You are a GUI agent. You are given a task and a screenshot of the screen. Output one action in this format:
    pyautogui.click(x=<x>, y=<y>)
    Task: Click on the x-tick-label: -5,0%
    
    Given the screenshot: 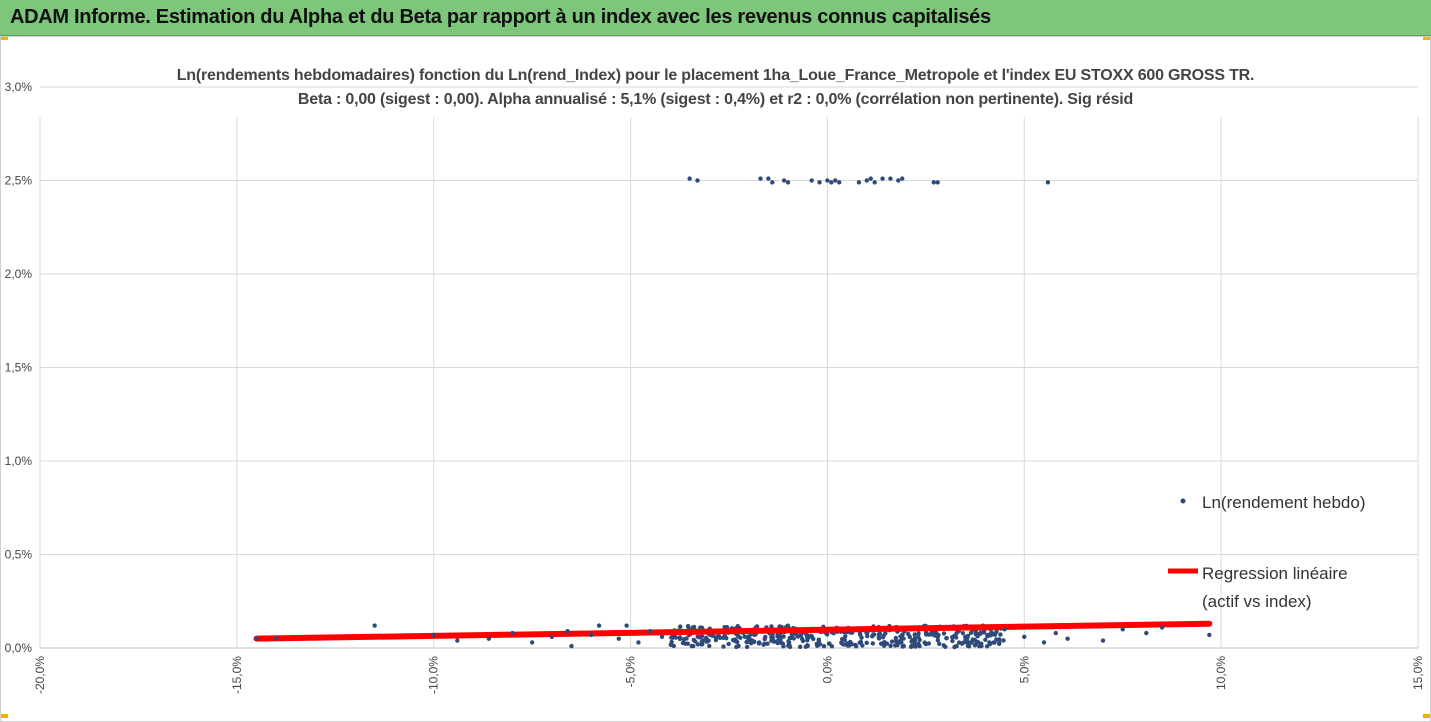 What is the action you would take?
    pyautogui.click(x=631, y=672)
    